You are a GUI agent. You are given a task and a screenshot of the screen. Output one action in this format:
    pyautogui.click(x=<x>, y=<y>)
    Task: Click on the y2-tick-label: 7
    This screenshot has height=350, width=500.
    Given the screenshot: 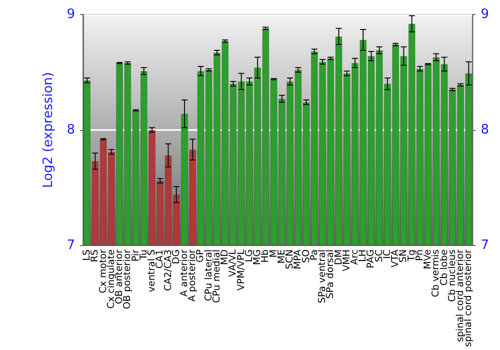 What is the action you would take?
    pyautogui.click(x=485, y=245)
    